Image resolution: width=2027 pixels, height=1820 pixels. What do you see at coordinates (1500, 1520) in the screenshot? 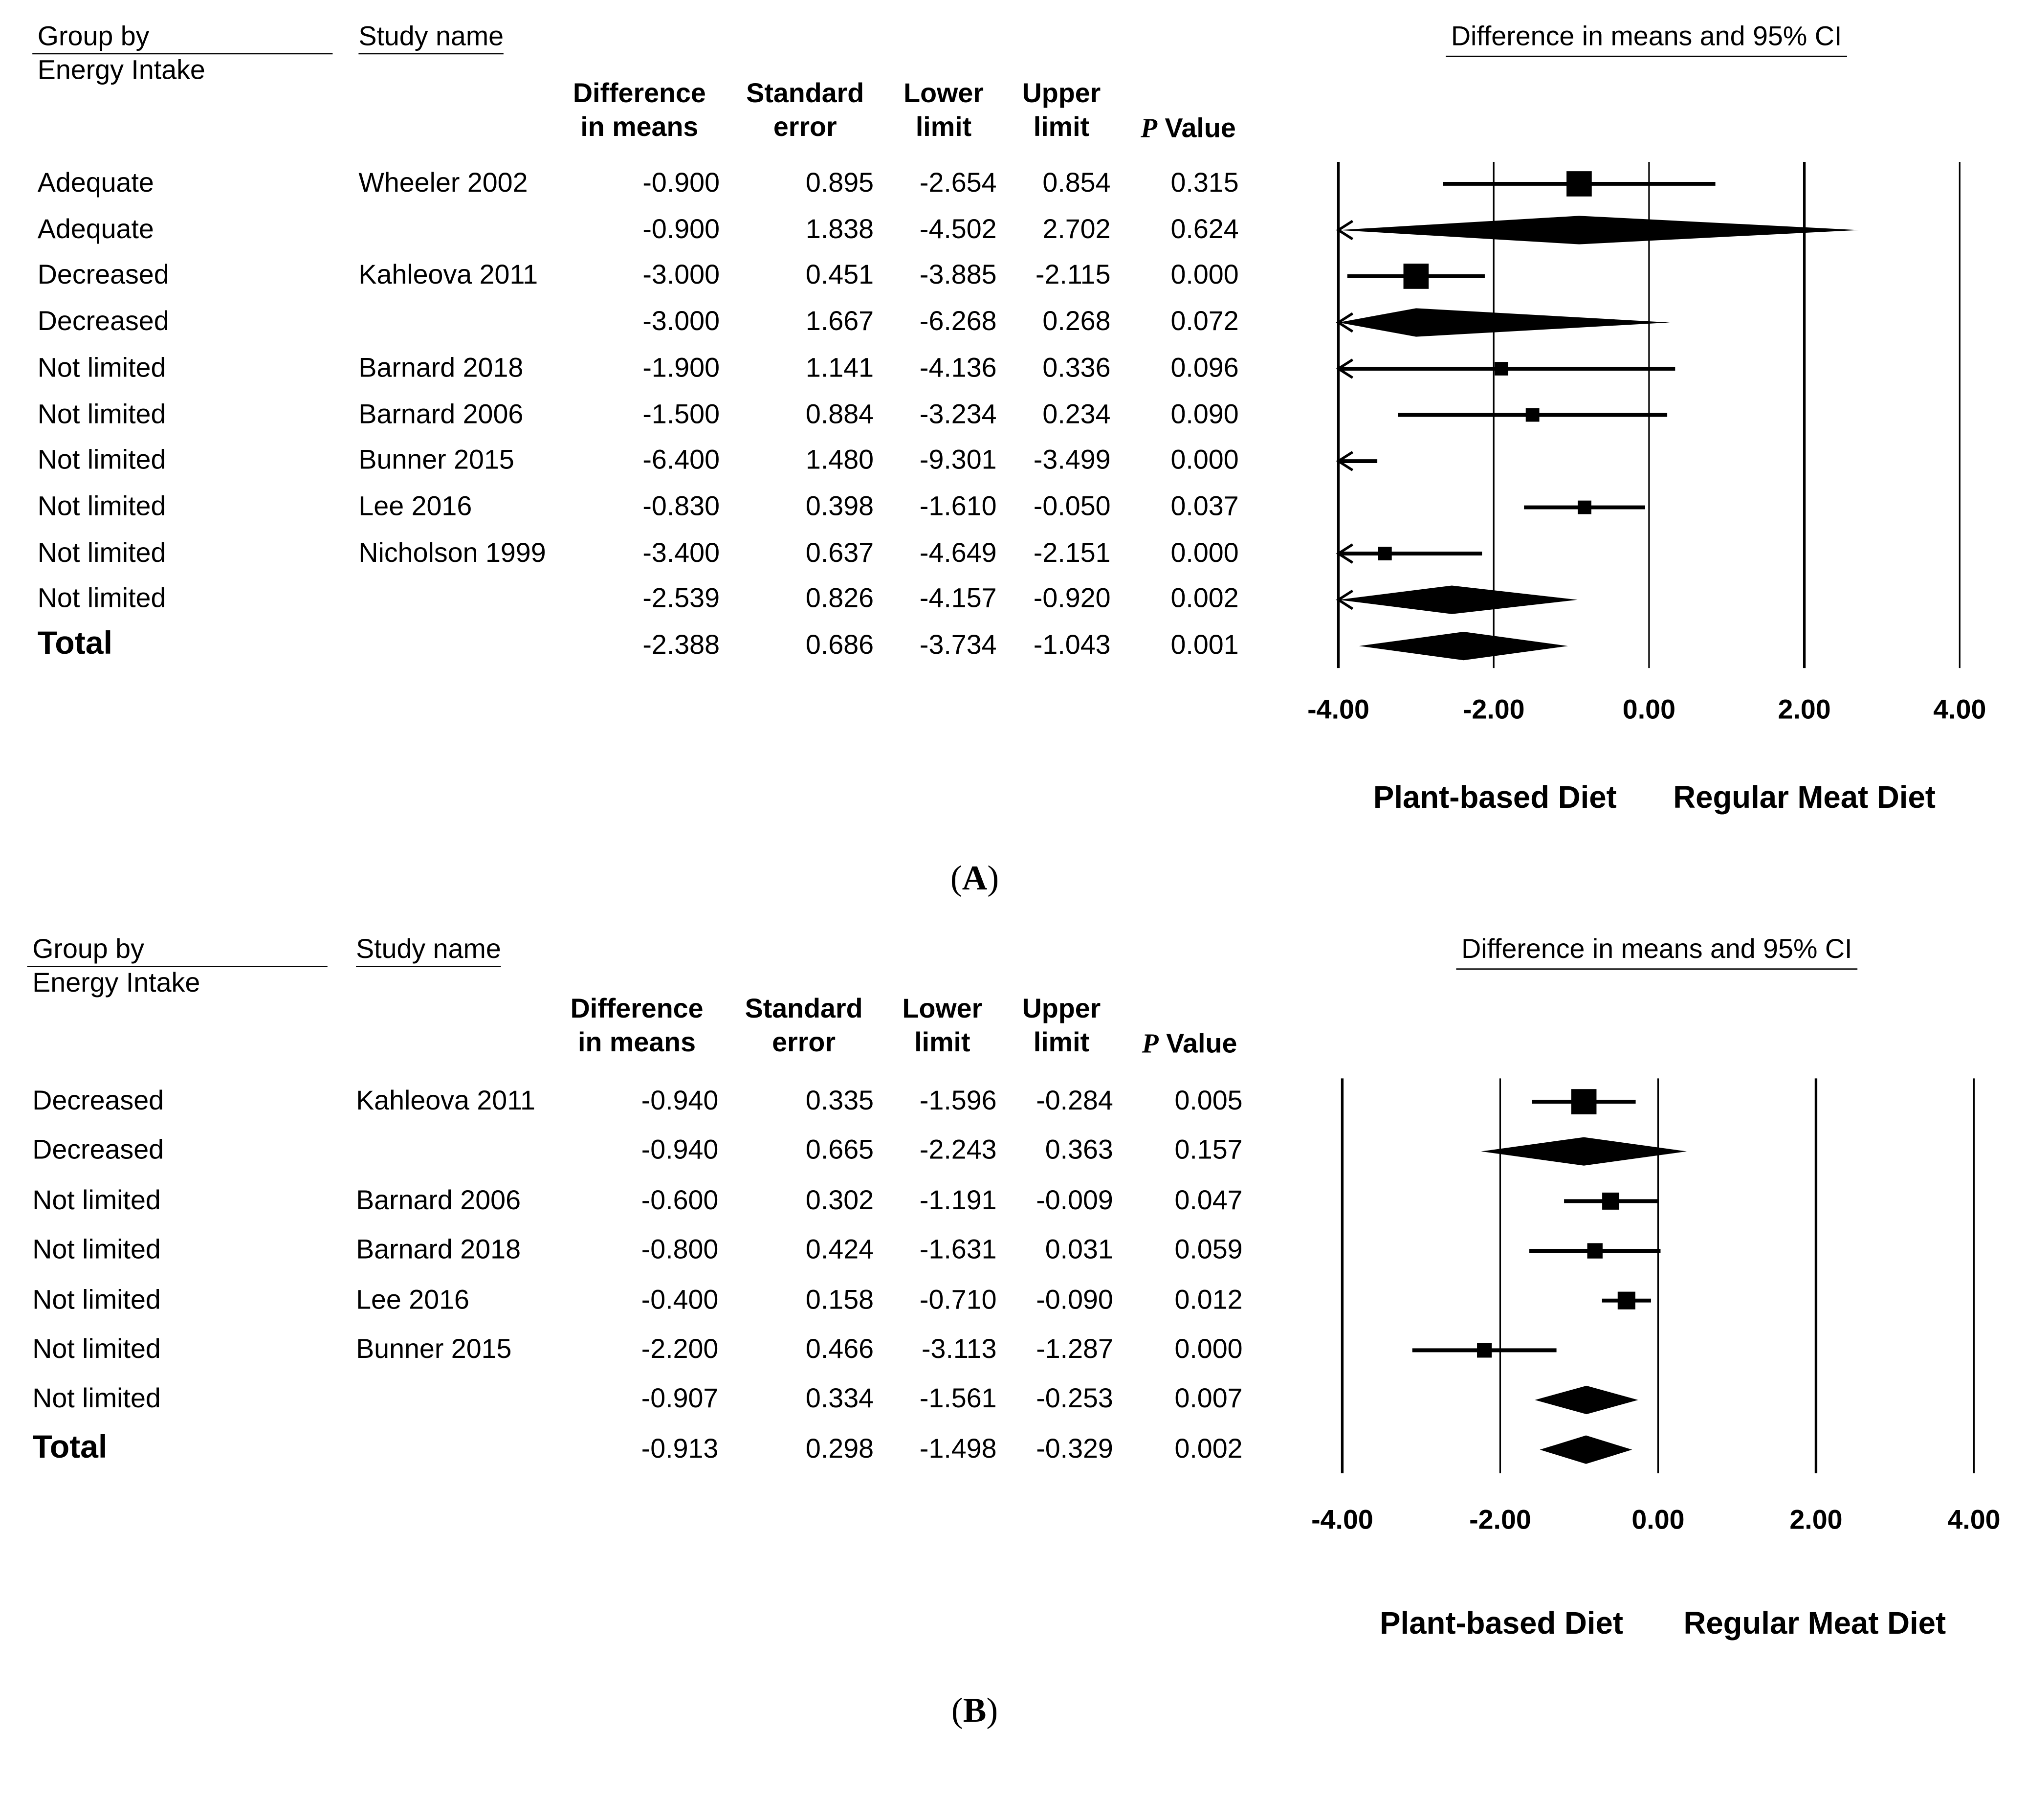
I see `x-tick-label: -2.00` at bounding box center [1500, 1520].